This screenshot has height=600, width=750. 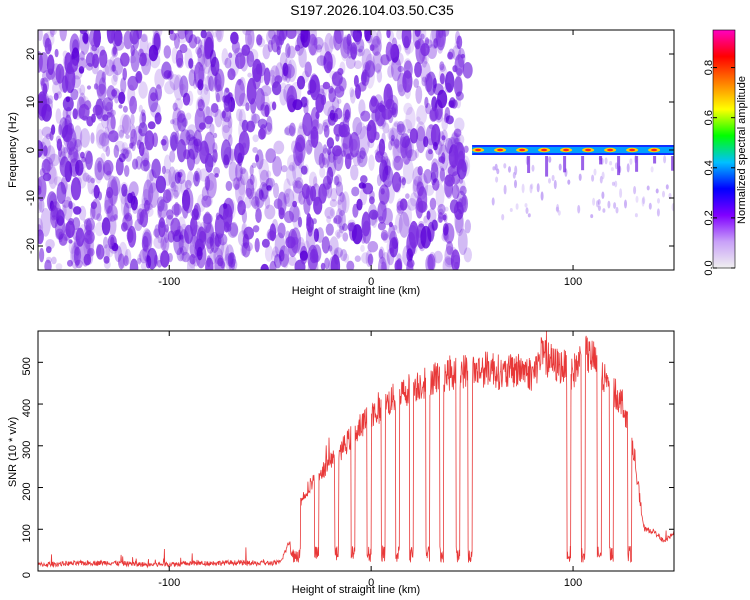 I want to click on signal-band-peak-max, so click(x=654, y=150).